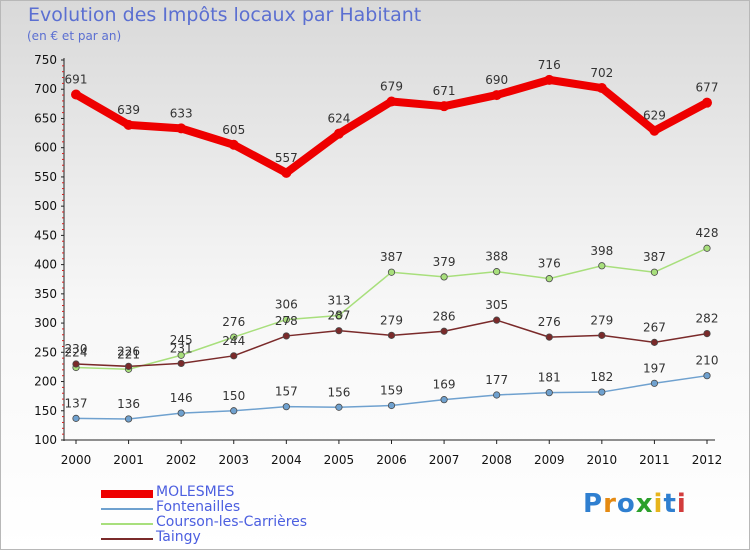  What do you see at coordinates (549, 378) in the screenshot?
I see `data-label: 181` at bounding box center [549, 378].